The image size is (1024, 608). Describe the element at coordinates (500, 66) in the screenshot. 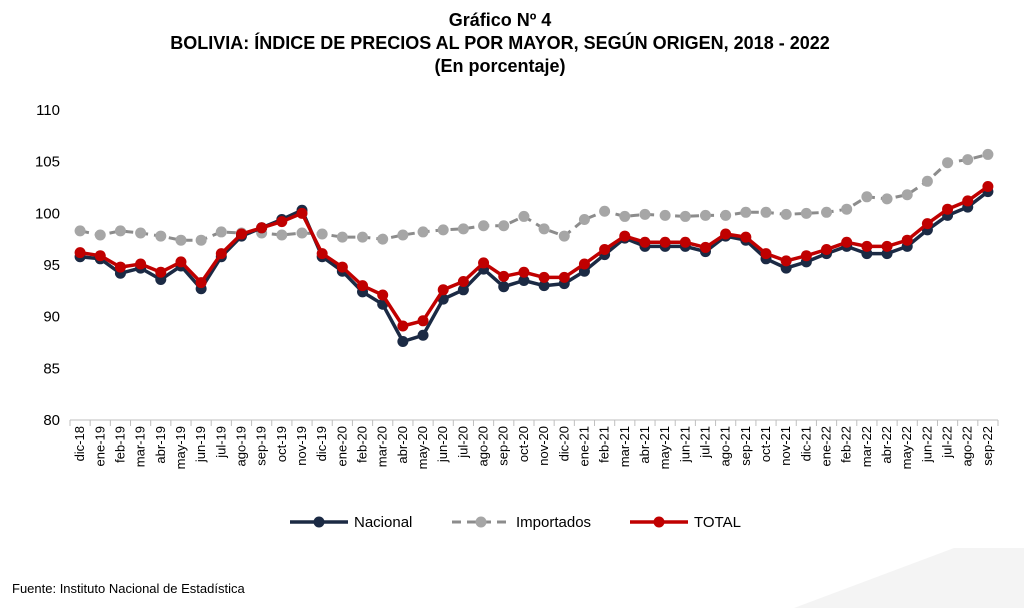

I see `chart-unit: (En porcentaje)` at that location.